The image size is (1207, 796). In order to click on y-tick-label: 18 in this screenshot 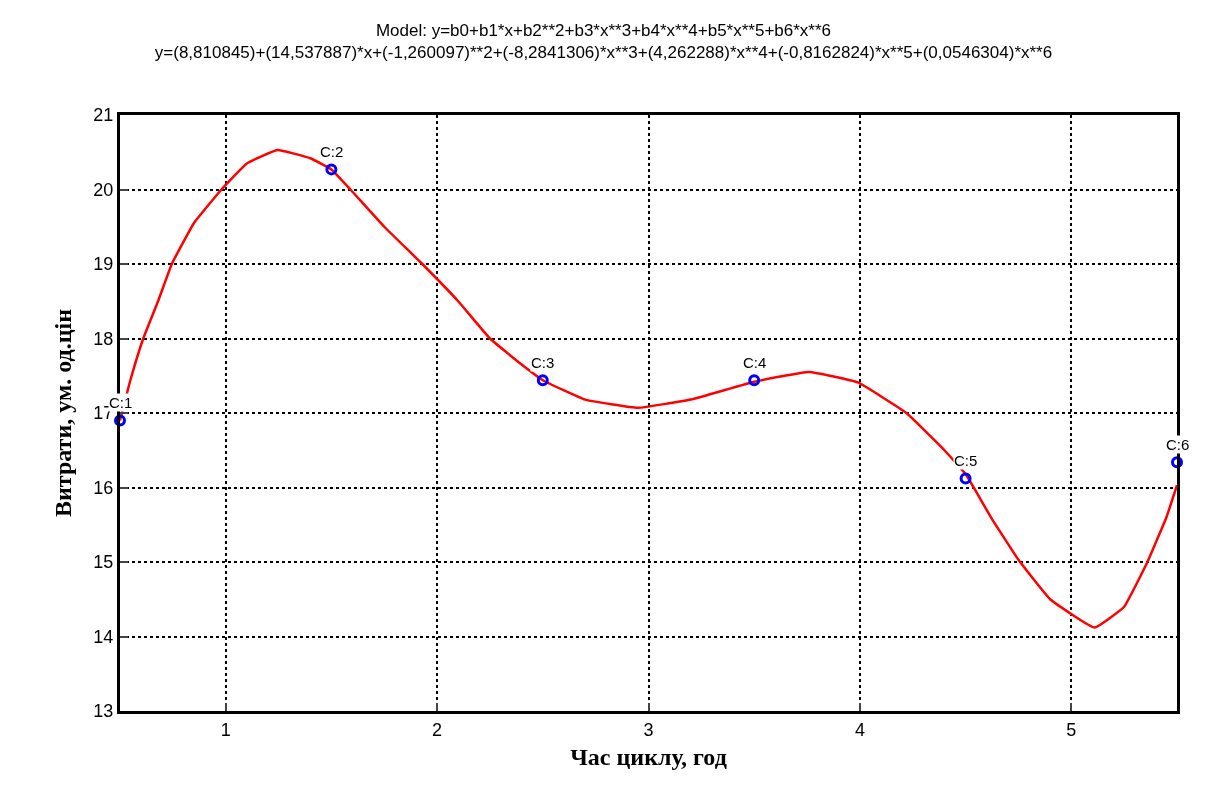, I will do `click(103, 338)`.